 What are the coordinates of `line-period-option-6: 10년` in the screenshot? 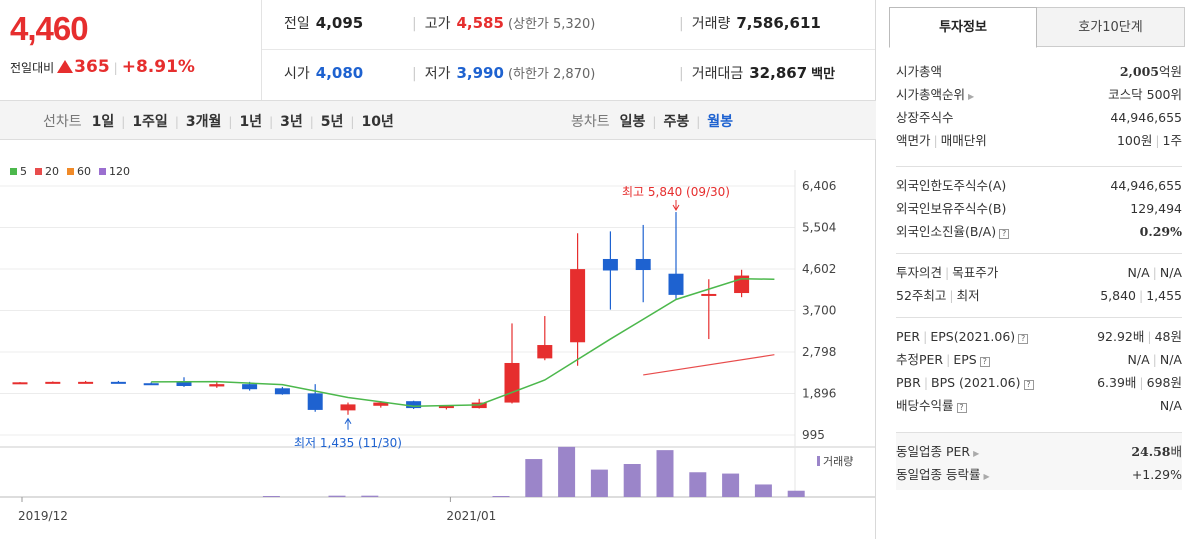 It's located at (377, 122).